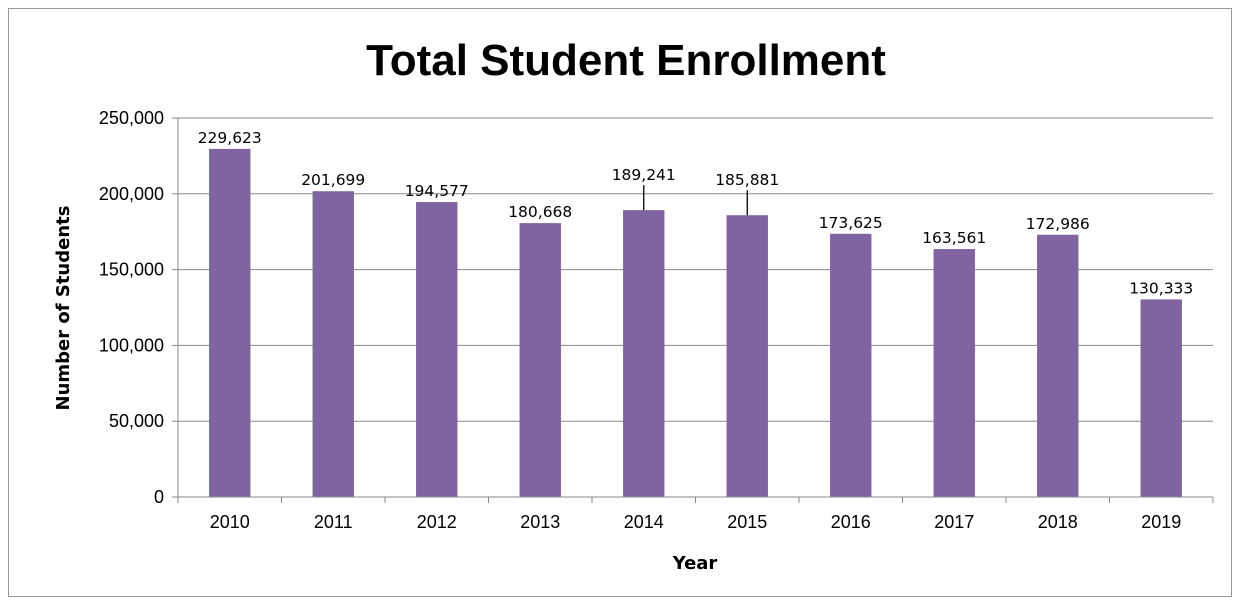 Image resolution: width=1239 pixels, height=601 pixels. I want to click on data-label: 229,623, so click(230, 138).